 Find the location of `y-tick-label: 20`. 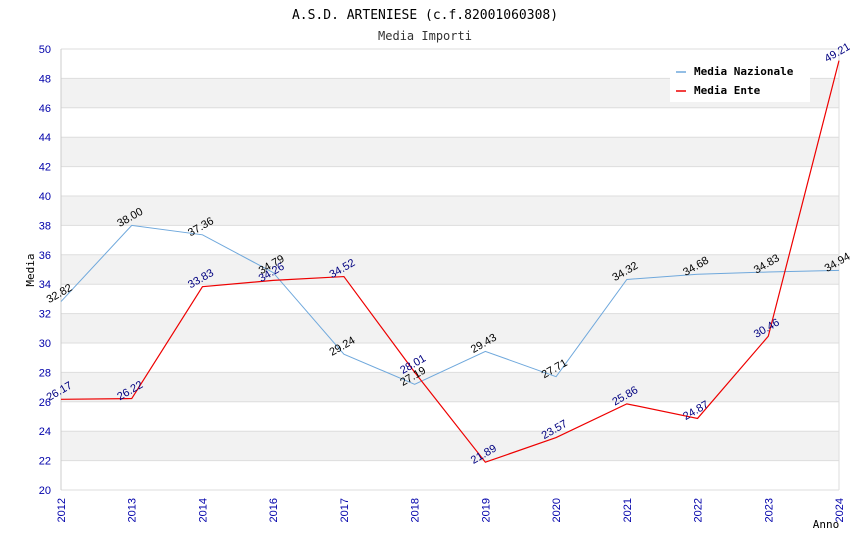

y-tick-label: 20 is located at coordinates (45, 491).